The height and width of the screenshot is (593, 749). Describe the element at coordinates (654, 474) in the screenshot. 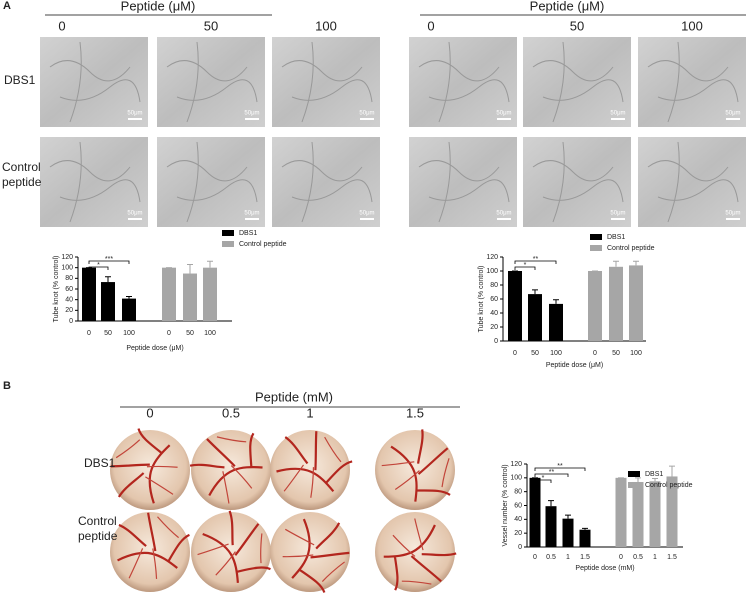

I see `legend-label: DBS1` at that location.